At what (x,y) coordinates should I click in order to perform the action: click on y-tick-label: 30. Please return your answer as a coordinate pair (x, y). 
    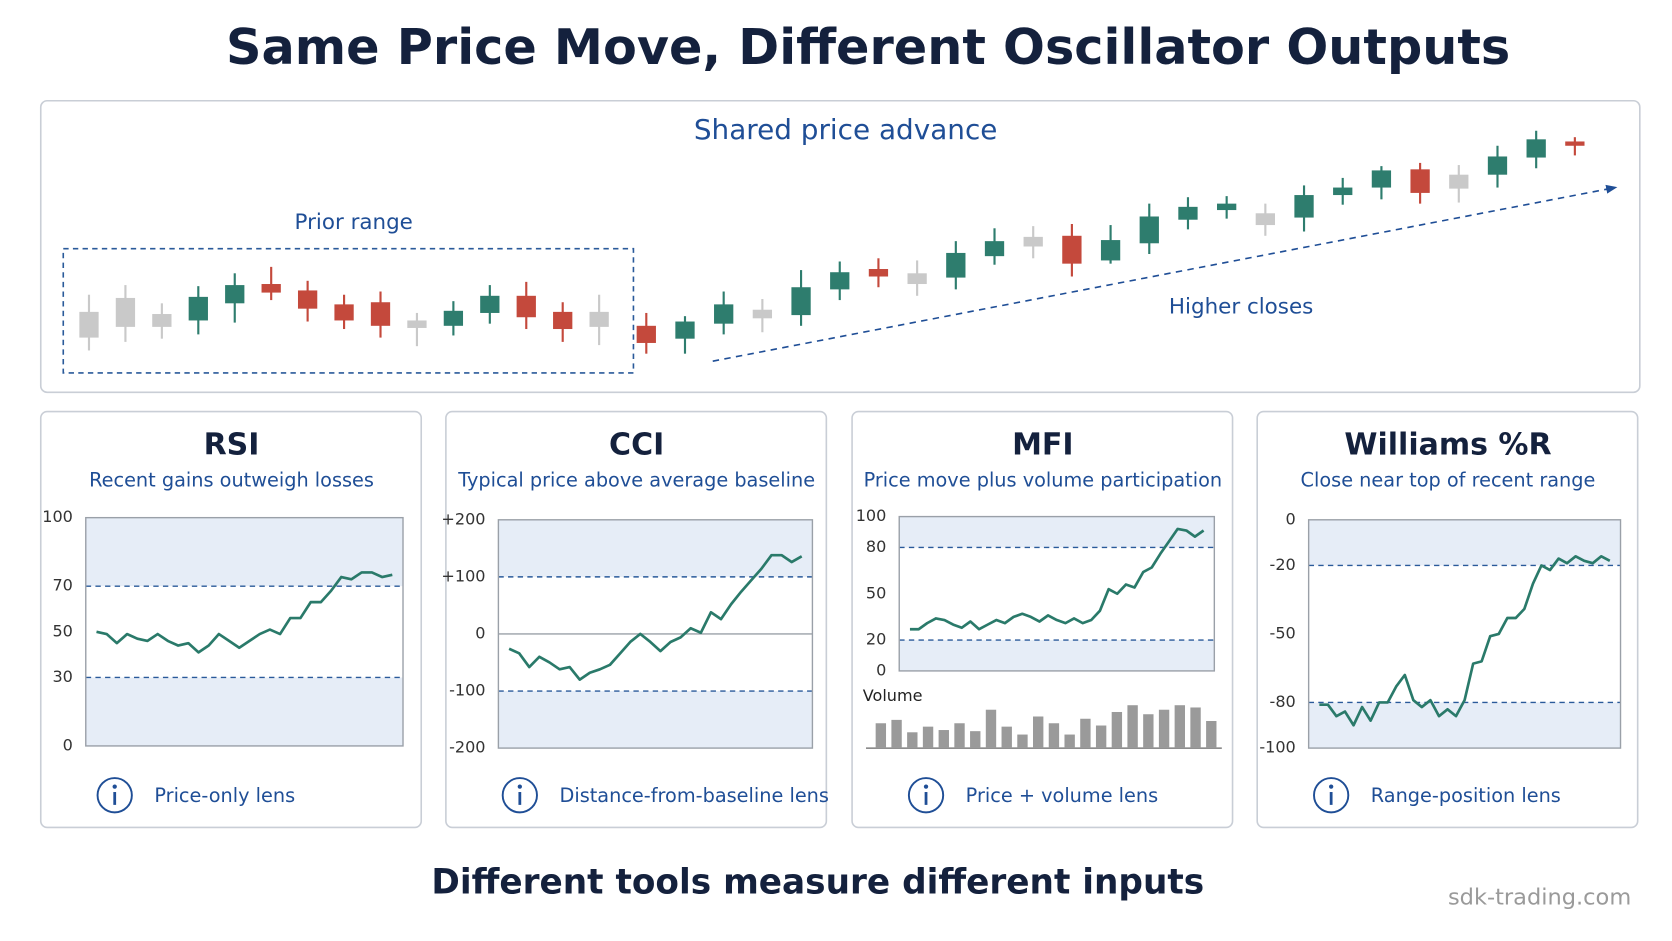
    Looking at the image, I should click on (62, 676).